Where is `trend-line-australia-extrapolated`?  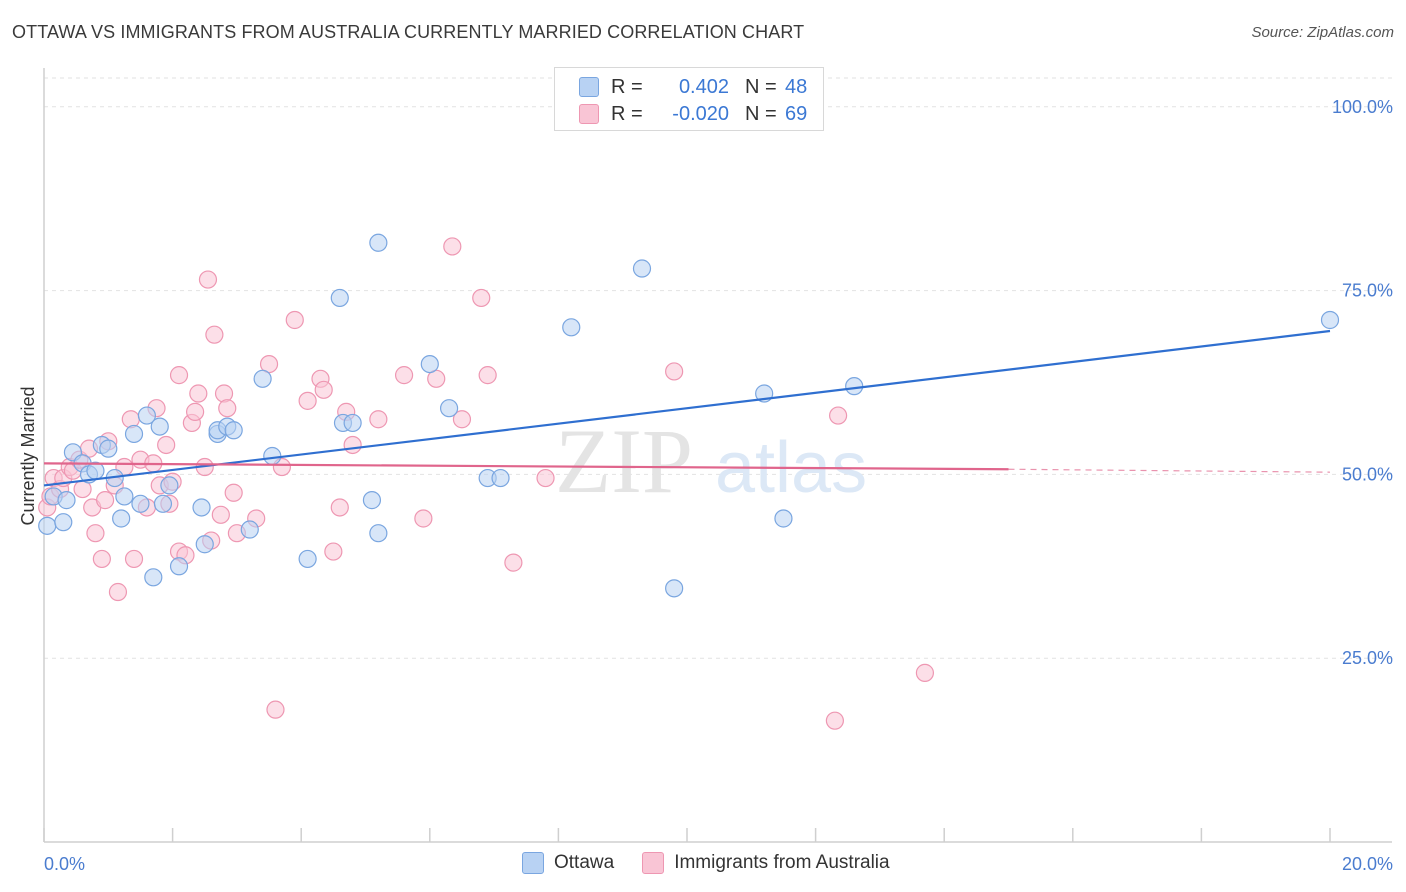 trend-line-australia-extrapolated is located at coordinates (1169, 470).